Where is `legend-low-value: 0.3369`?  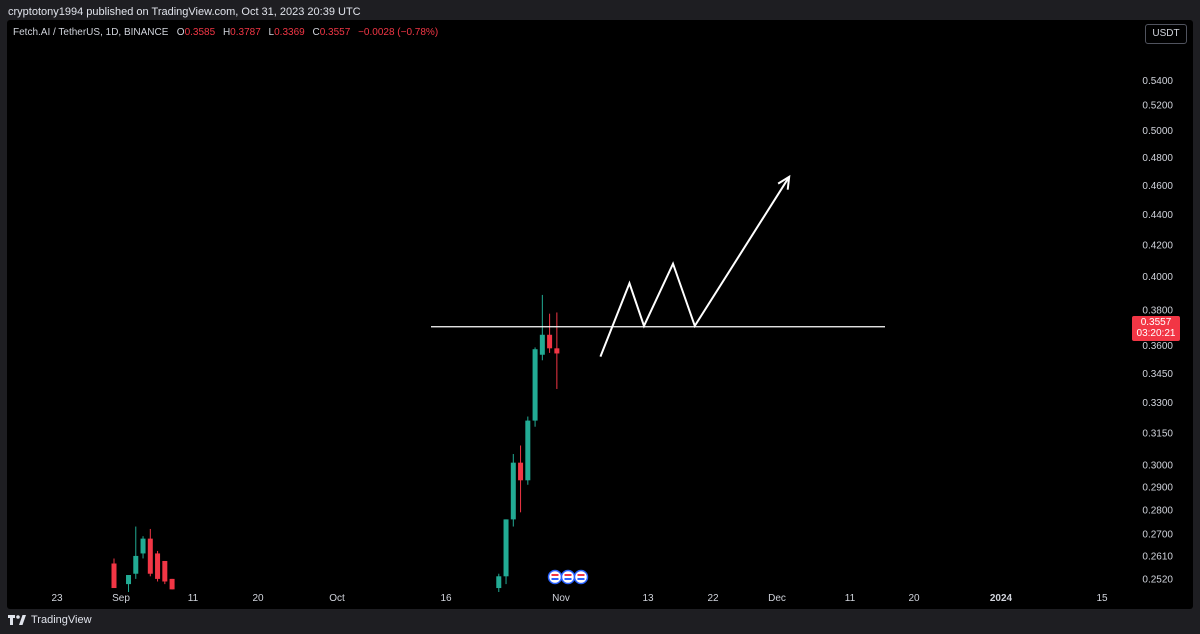
legend-low-value: 0.3369 is located at coordinates (289, 32).